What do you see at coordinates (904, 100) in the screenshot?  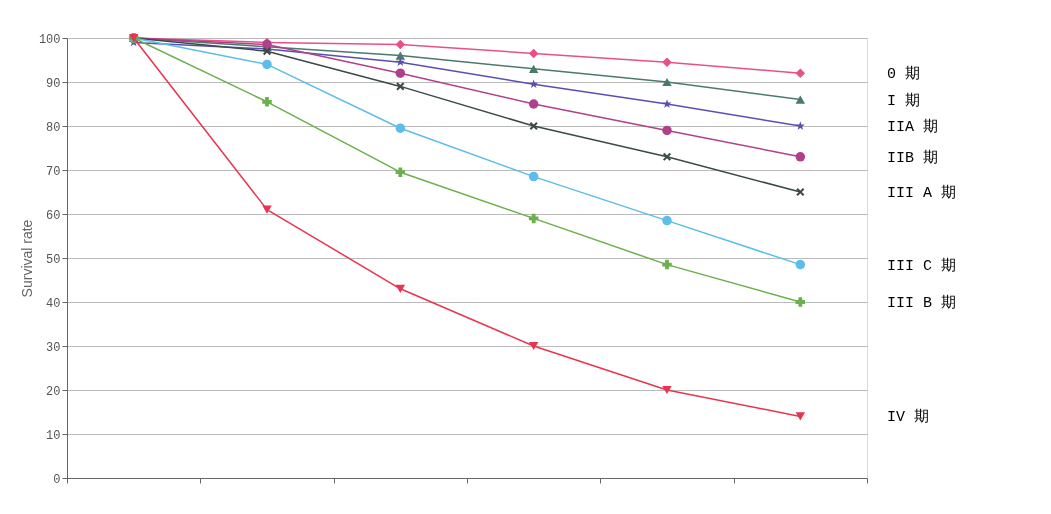 I see `text: I 期` at bounding box center [904, 100].